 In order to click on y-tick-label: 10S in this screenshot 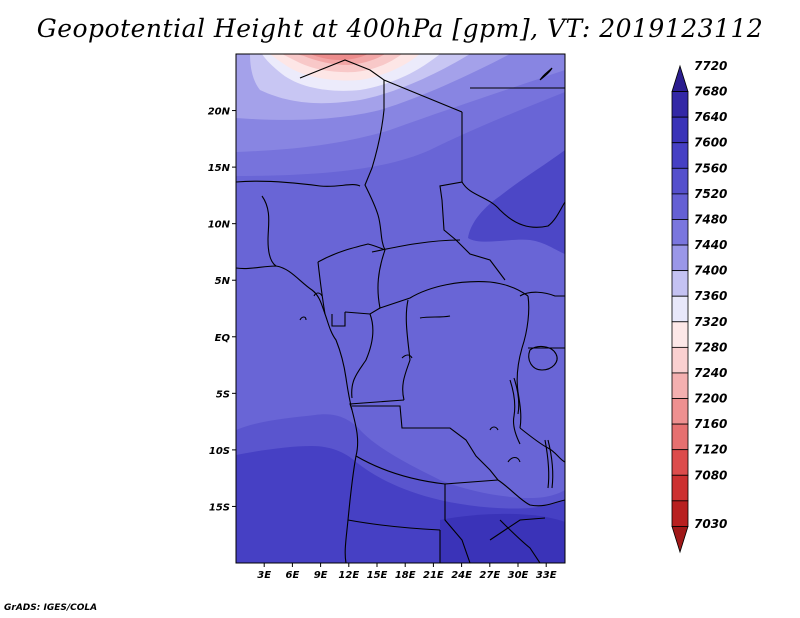, I will do `click(219, 451)`.